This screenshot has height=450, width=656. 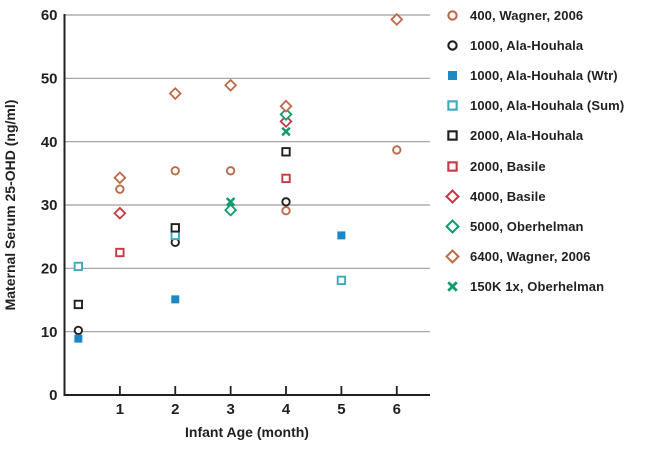 What do you see at coordinates (527, 226) in the screenshot?
I see `legend-item-label: 5000, Oberhelman` at bounding box center [527, 226].